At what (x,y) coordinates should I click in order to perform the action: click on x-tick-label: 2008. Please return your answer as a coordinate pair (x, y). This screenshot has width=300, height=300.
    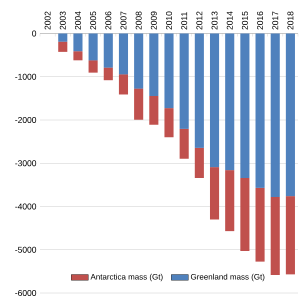
    Looking at the image, I should click on (139, 21).